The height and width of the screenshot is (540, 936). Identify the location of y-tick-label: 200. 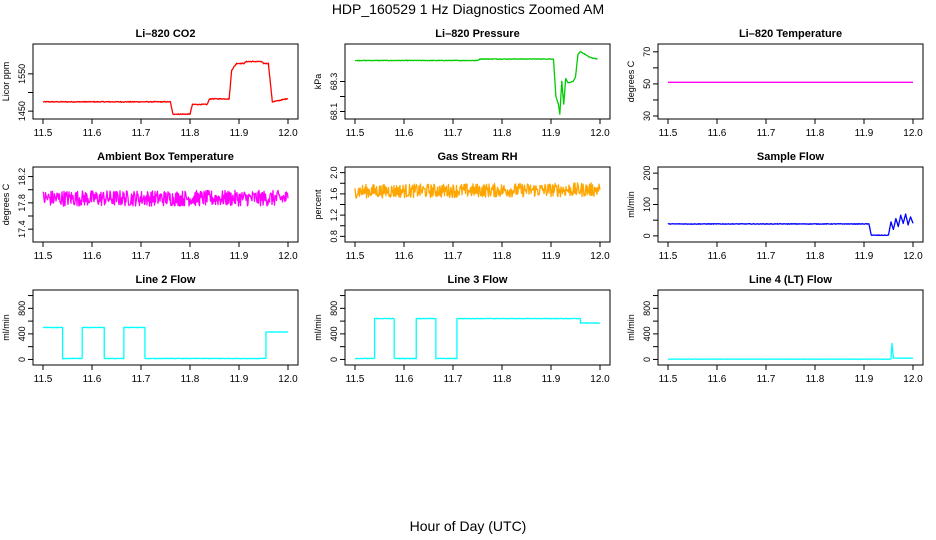
(647, 173).